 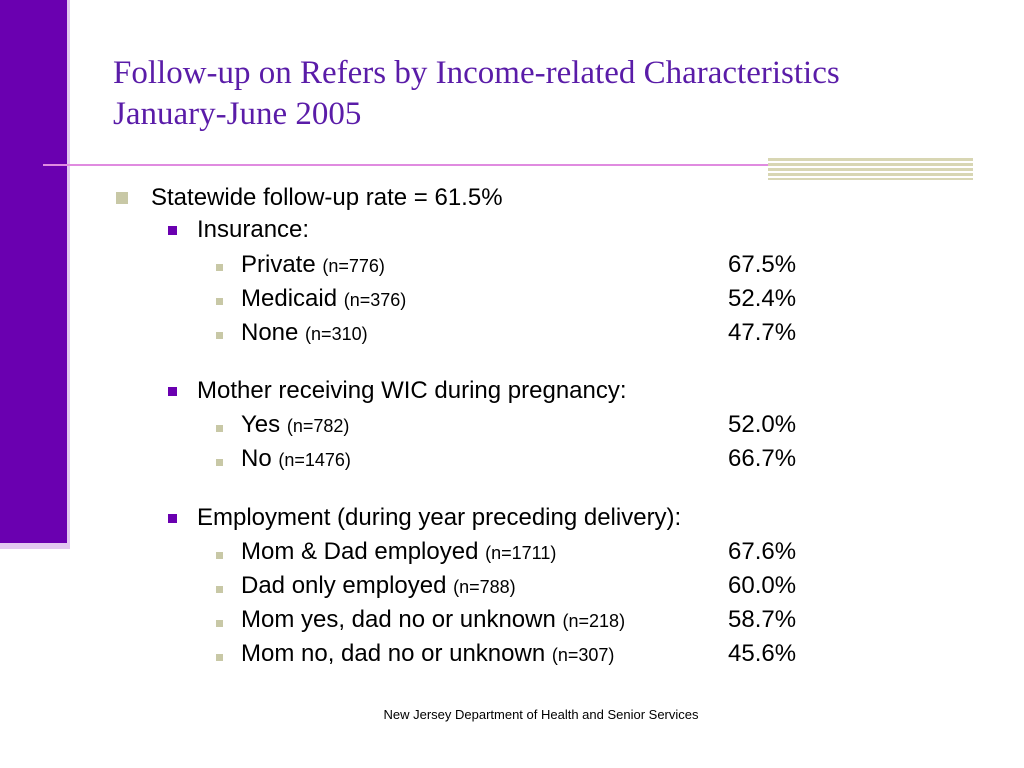 I want to click on left-accent-bar, so click(x=33, y=271).